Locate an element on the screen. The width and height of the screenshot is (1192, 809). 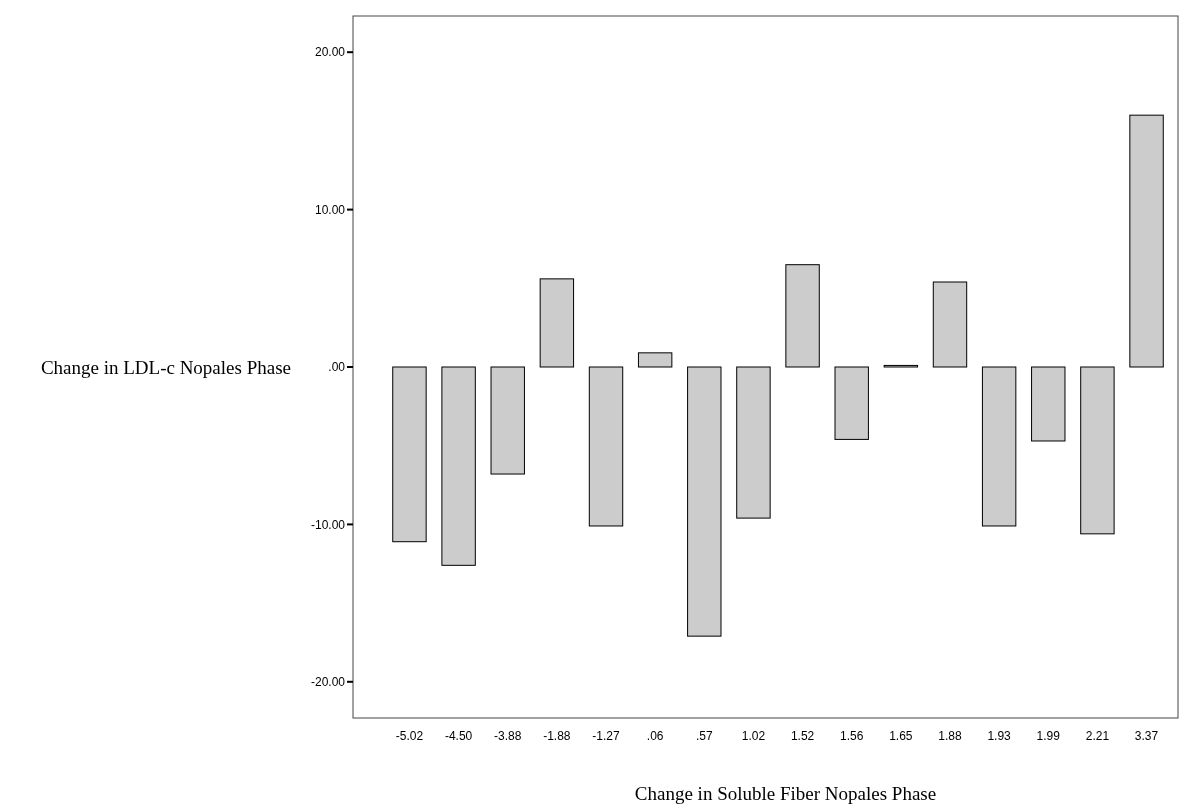
x-axis-title: Change in Soluble Fiber Nopales Phase is located at coordinates (785, 793).